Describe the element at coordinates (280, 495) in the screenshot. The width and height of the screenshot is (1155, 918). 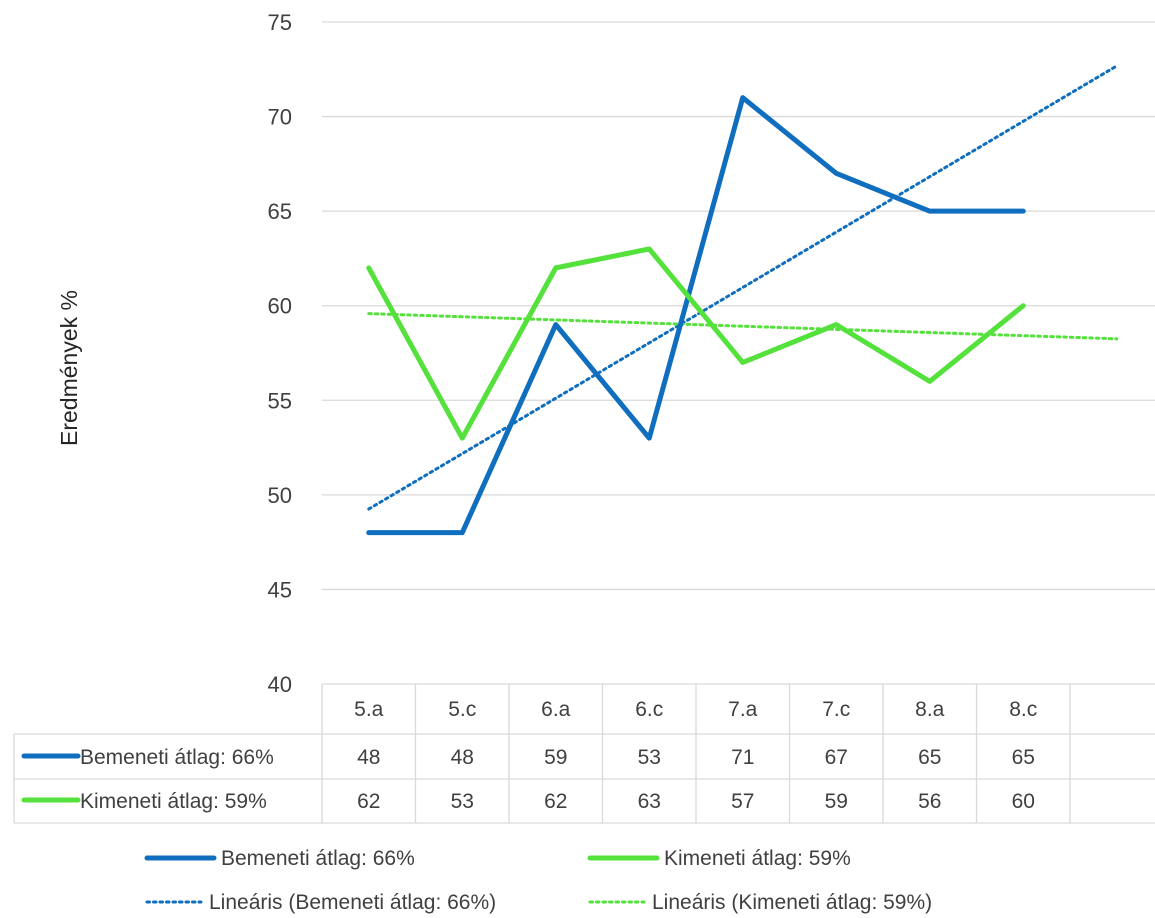
I see `y-tick-label: 50` at that location.